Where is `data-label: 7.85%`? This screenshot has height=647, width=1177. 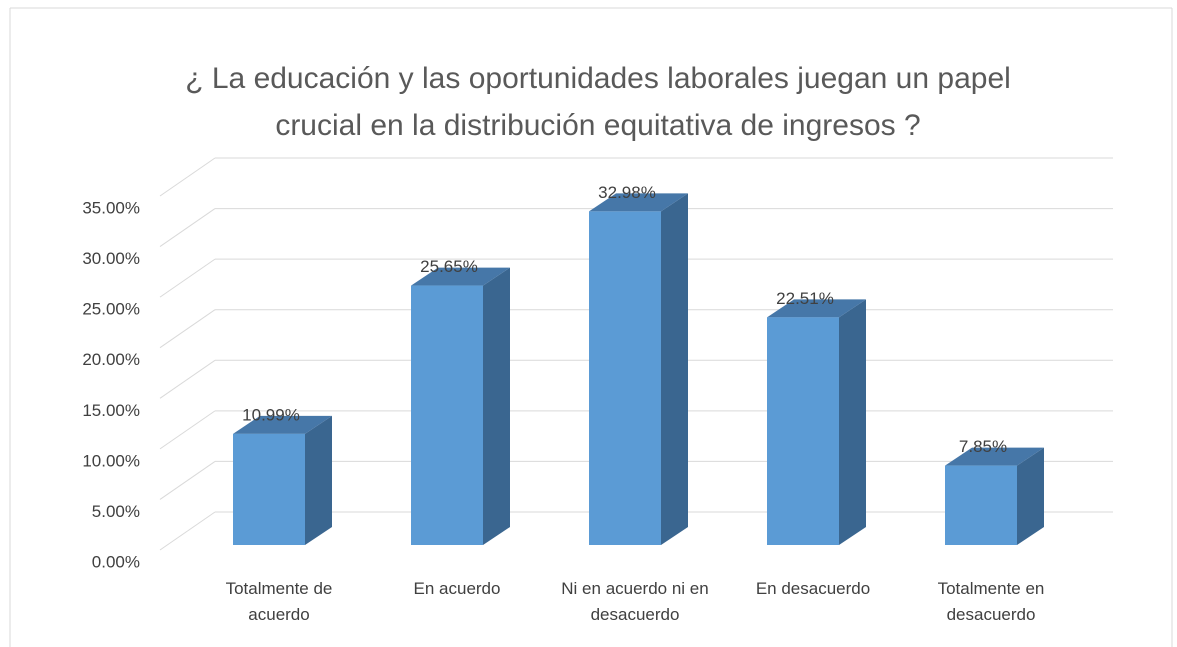
data-label: 7.85% is located at coordinates (983, 446).